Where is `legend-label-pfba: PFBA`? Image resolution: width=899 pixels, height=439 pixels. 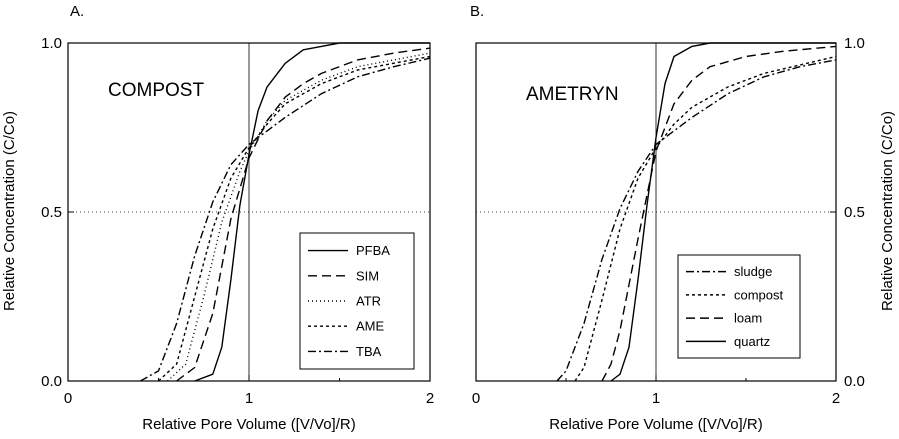 legend-label-pfba: PFBA is located at coordinates (373, 250).